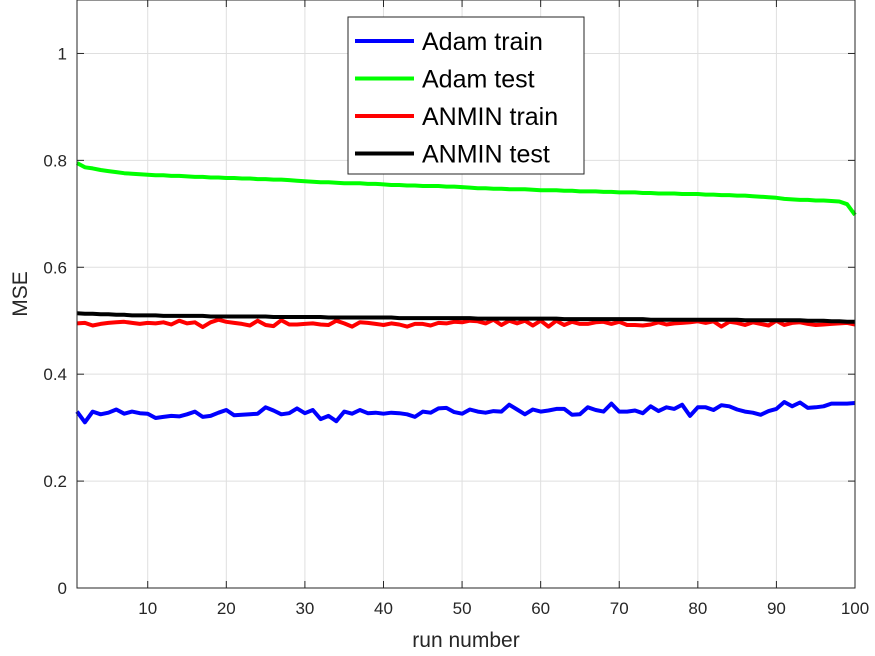 The height and width of the screenshot is (656, 875). What do you see at coordinates (855, 608) in the screenshot?
I see `x-tick-label: 100` at bounding box center [855, 608].